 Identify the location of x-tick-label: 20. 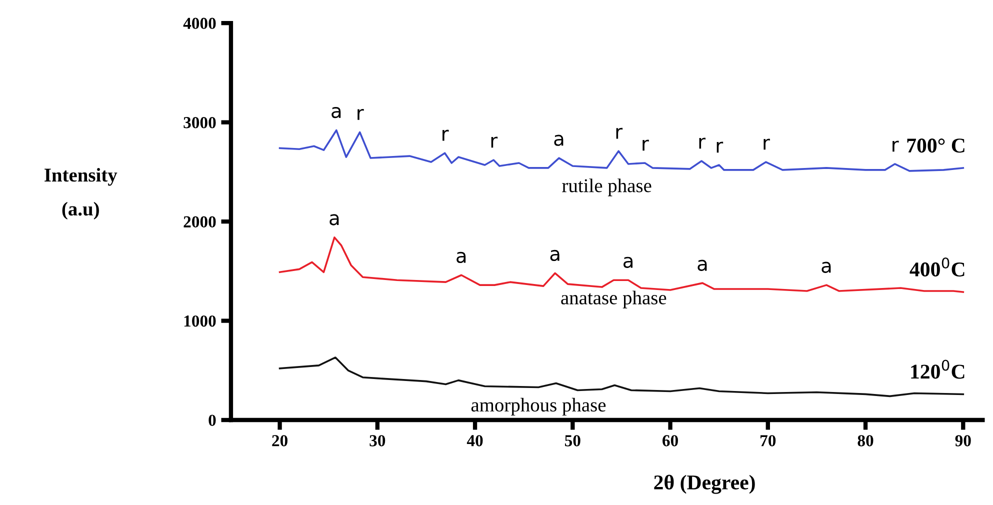
(280, 440).